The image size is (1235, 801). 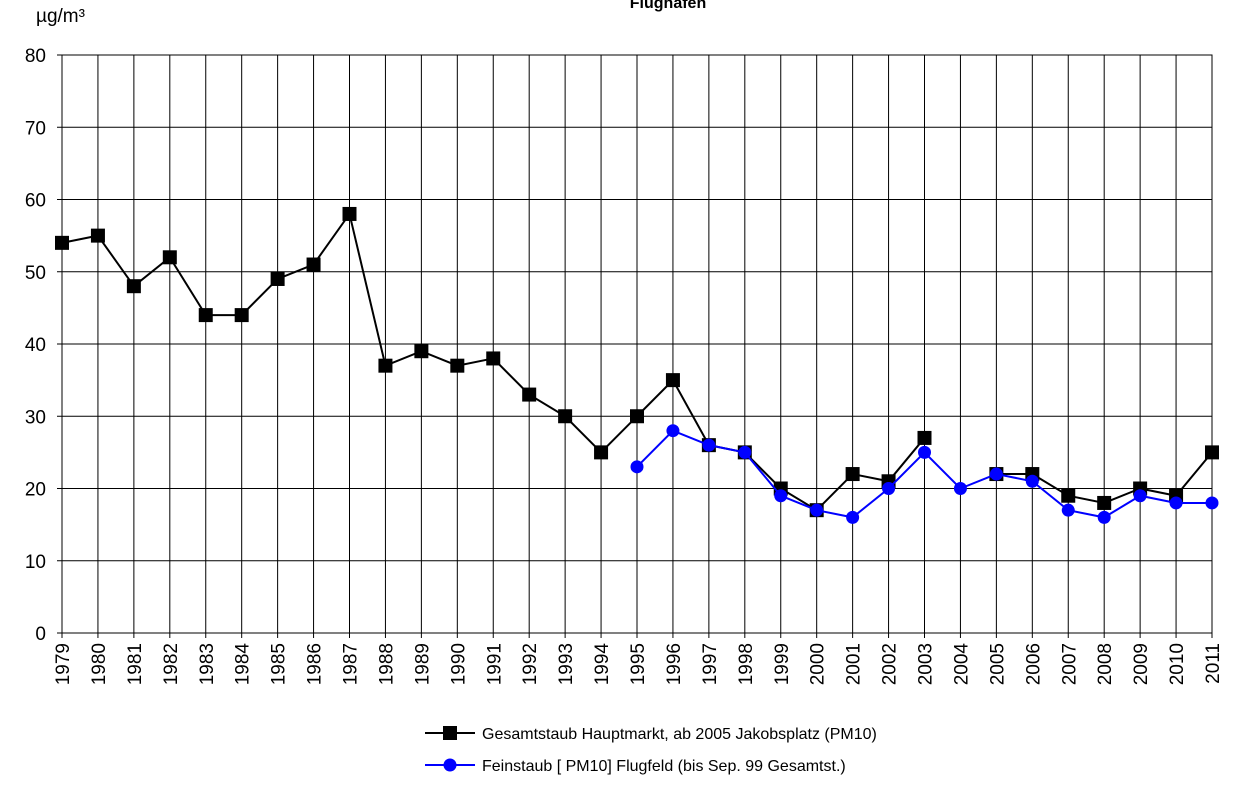 I want to click on x-tick-label: 2006, so click(x=1033, y=664).